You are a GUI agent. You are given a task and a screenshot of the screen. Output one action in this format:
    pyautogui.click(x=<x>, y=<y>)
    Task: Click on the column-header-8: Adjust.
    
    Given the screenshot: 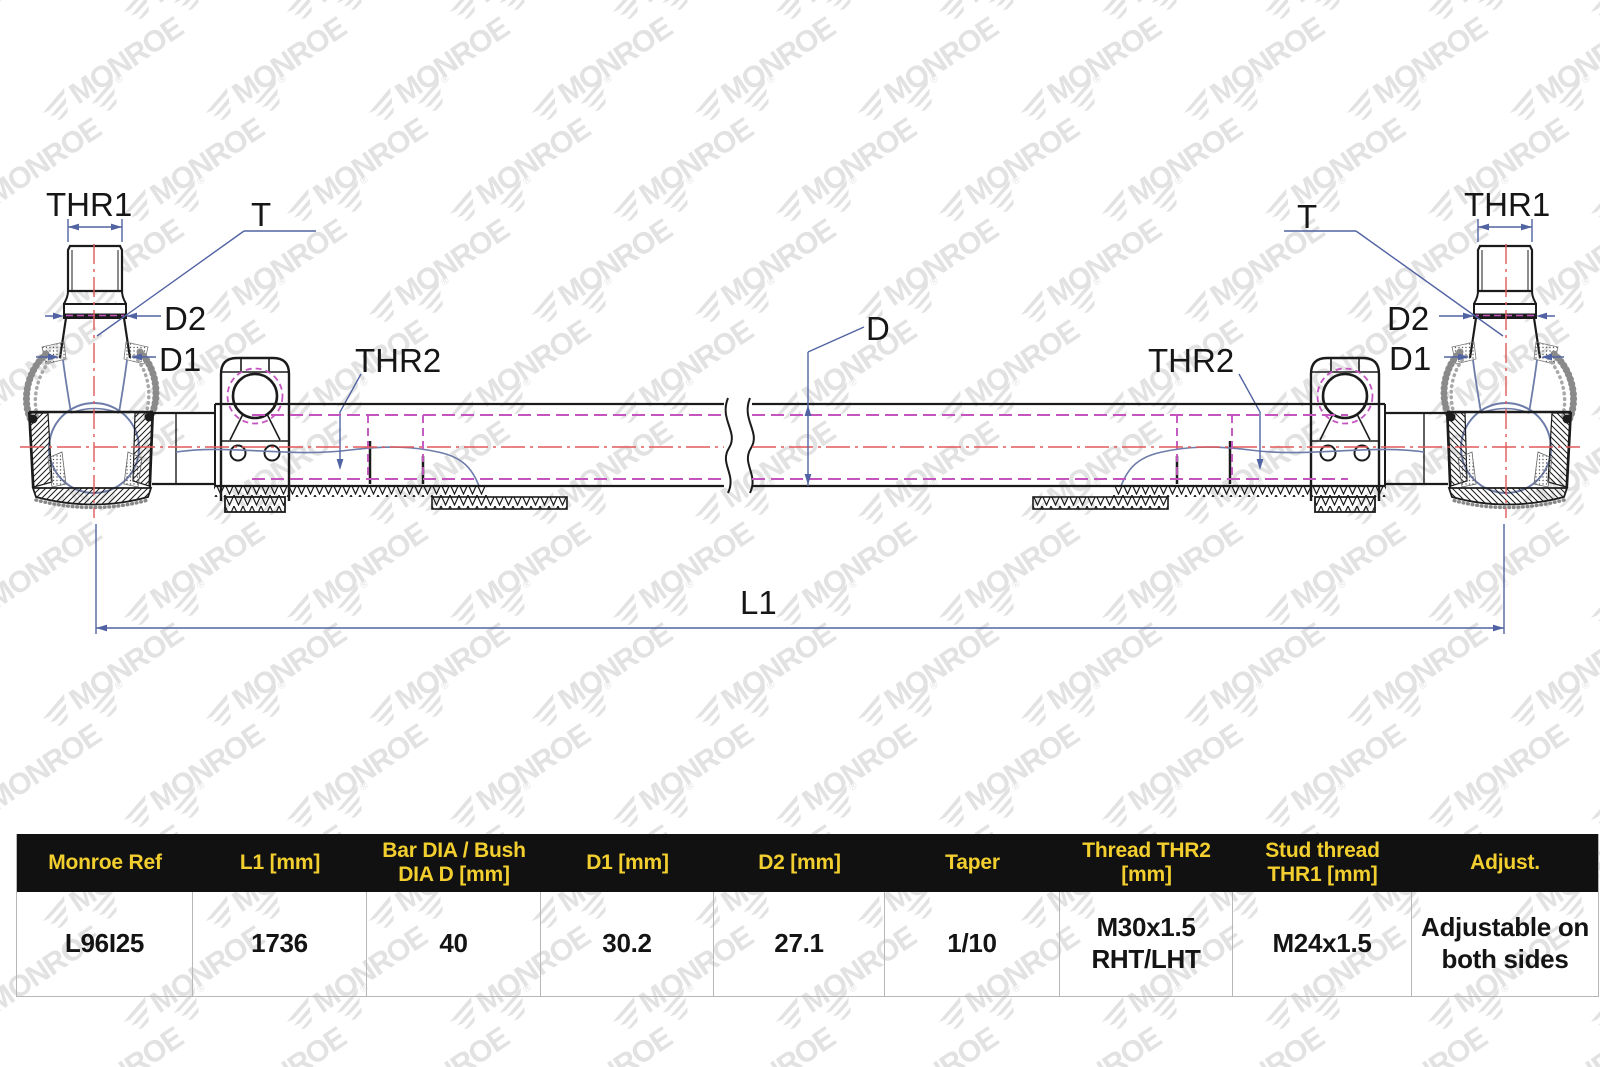 What is the action you would take?
    pyautogui.click(x=1505, y=863)
    